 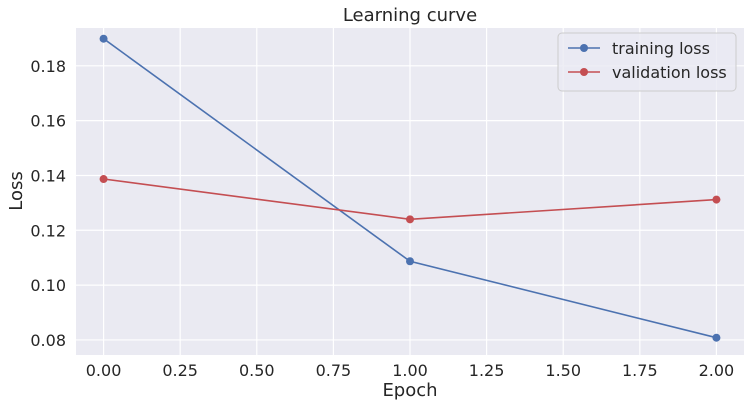 What do you see at coordinates (334, 370) in the screenshot?
I see `x-tick-label: 0.75` at bounding box center [334, 370].